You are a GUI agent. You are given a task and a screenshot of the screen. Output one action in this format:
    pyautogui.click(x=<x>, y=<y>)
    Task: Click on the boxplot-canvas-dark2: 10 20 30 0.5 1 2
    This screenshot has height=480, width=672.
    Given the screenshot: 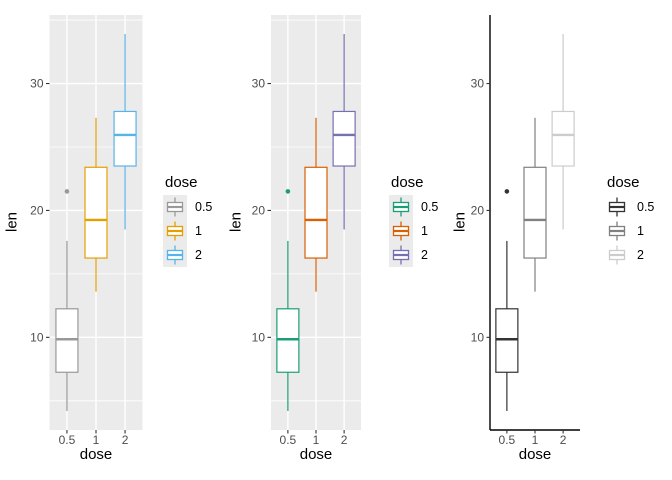 What is the action you would take?
    pyautogui.click(x=306, y=231)
    